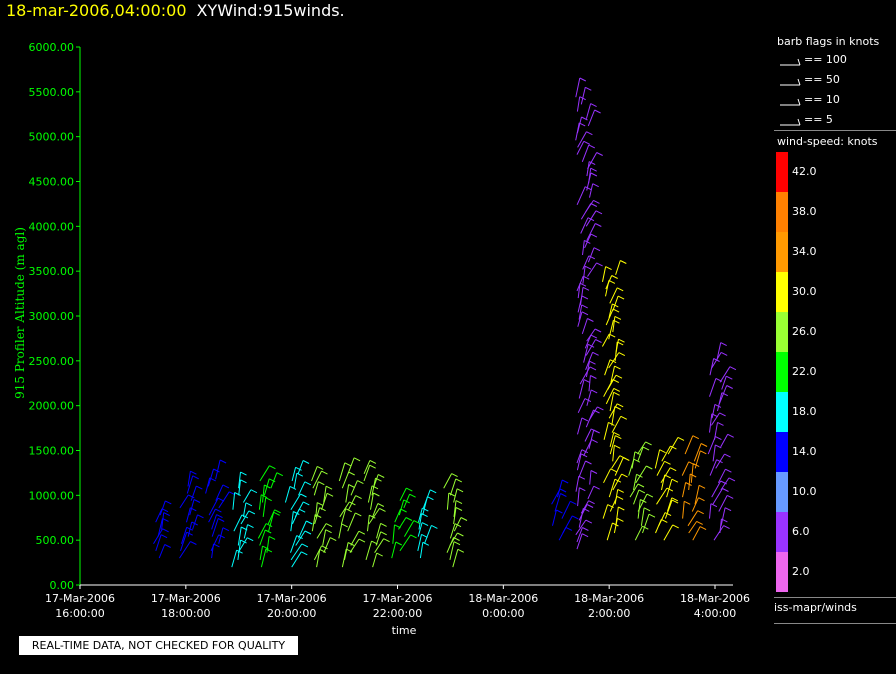 This screenshot has width=896, height=674. Describe the element at coordinates (292, 598) in the screenshot. I see `x-tick-date: 17-Mar-2006` at that location.